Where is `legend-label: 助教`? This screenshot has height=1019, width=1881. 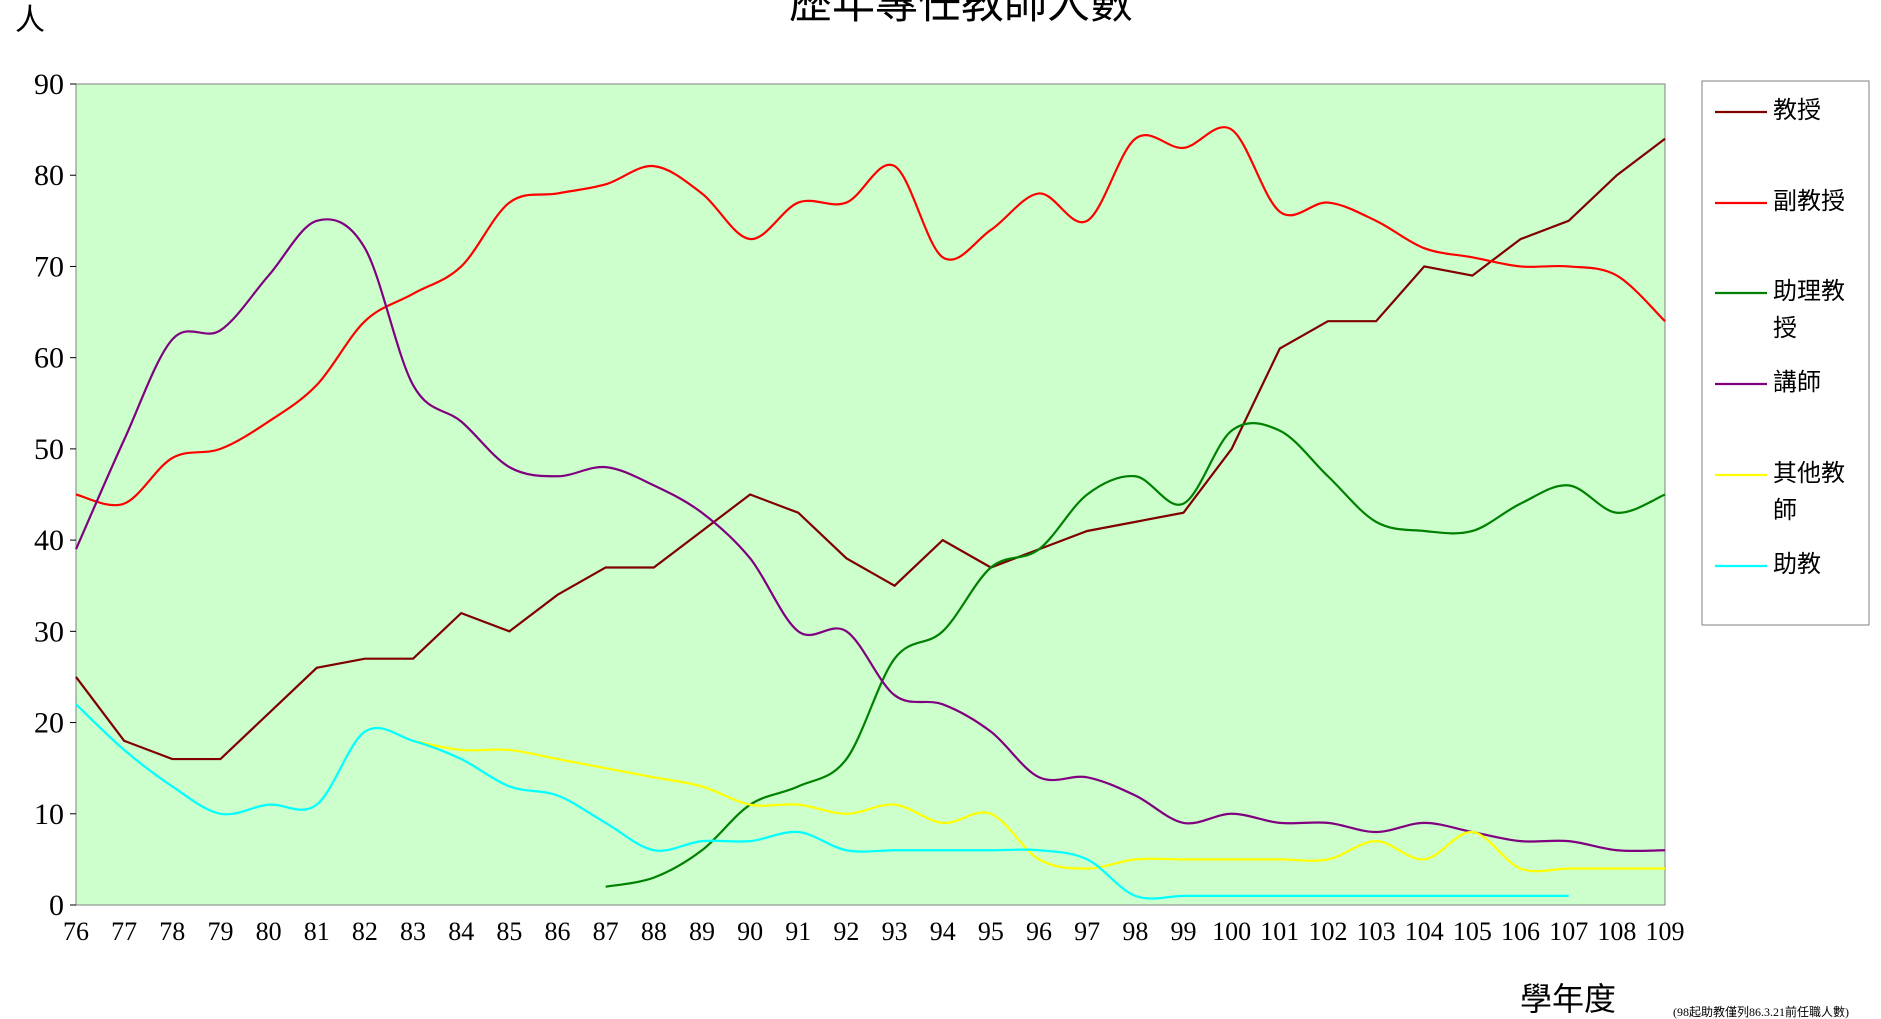 legend-label: 助教 is located at coordinates (1797, 565).